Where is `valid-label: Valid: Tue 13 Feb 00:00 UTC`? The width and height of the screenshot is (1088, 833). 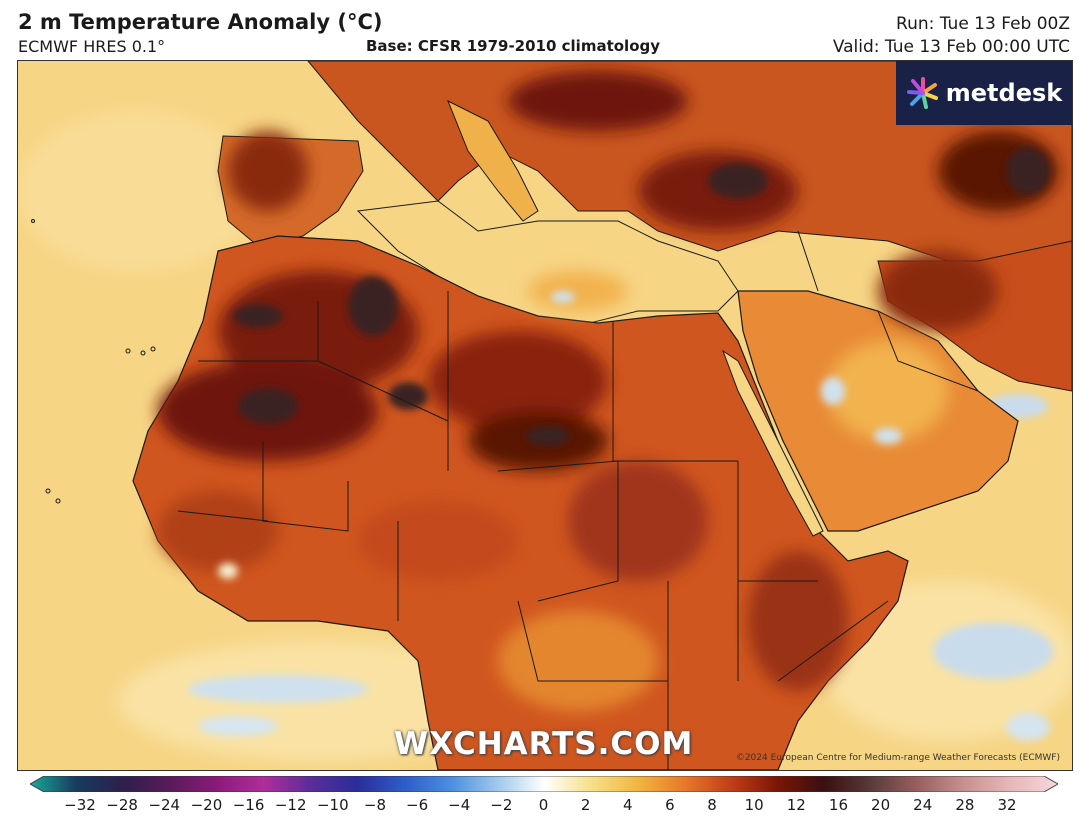
valid-label: Valid: Tue 13 Feb 00:00 UTC is located at coordinates (951, 47).